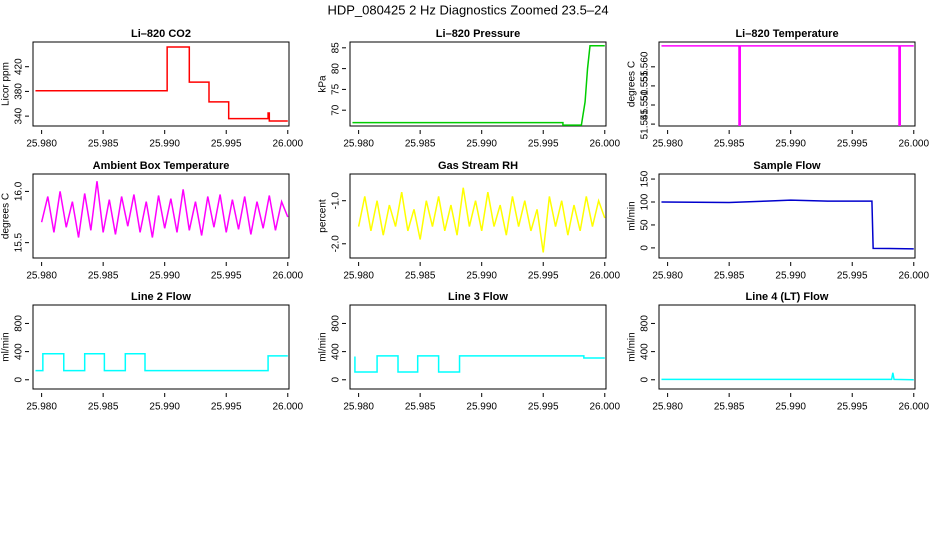  I want to click on y-tick-label: 51.555, so click(645, 85).